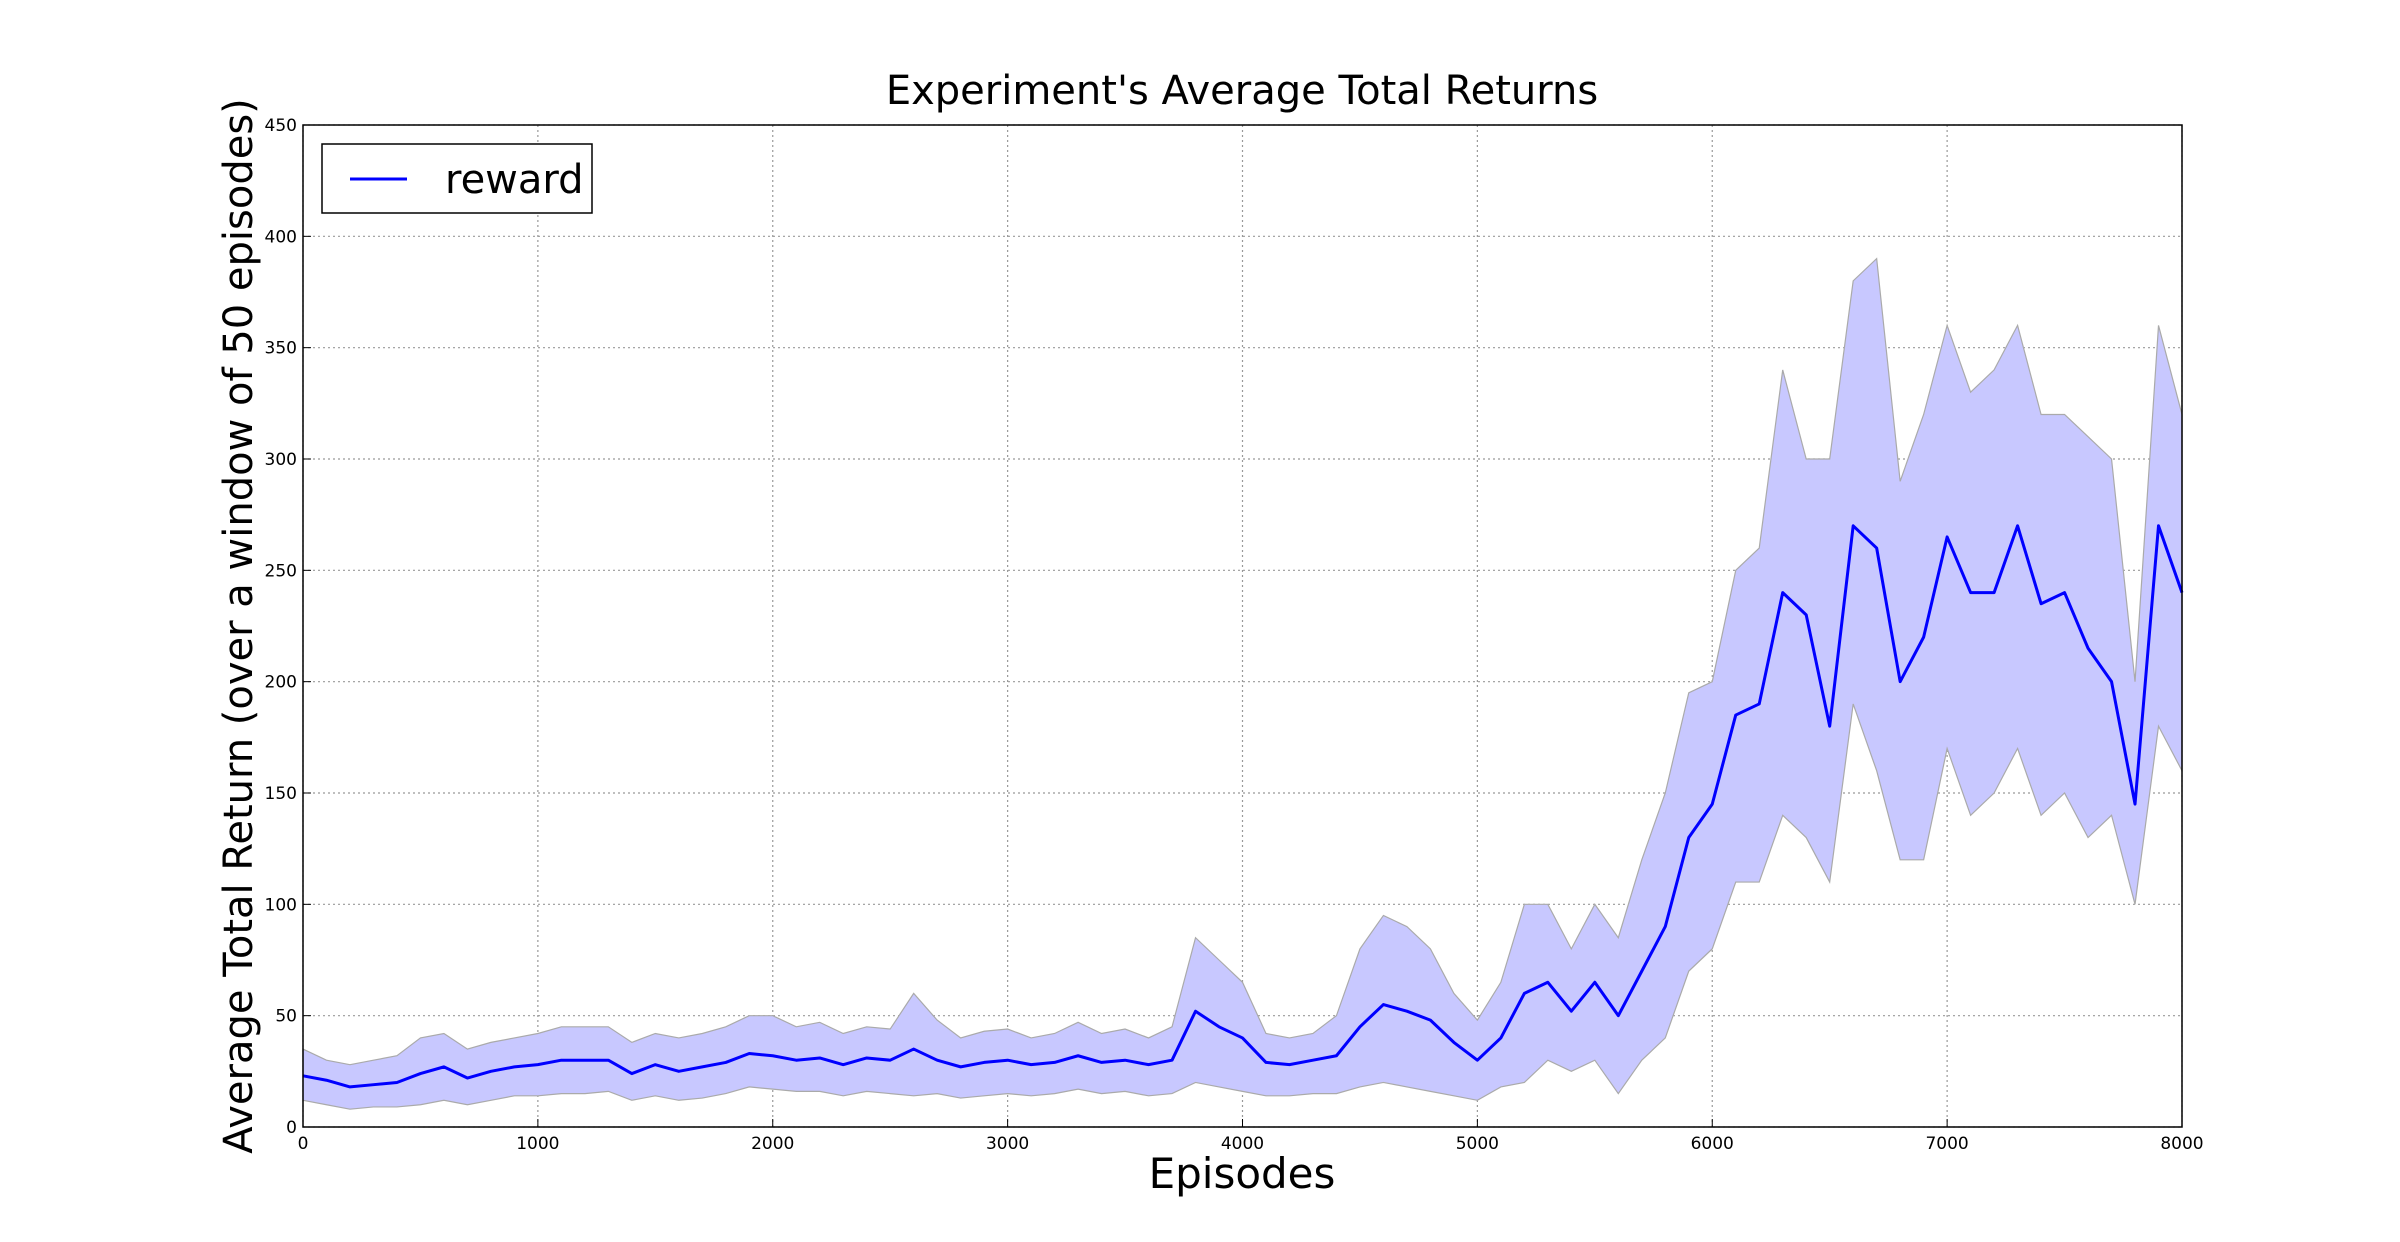 Image resolution: width=2400 pixels, height=1242 pixels. What do you see at coordinates (1007, 1144) in the screenshot?
I see `x-tick-label: 3000` at bounding box center [1007, 1144].